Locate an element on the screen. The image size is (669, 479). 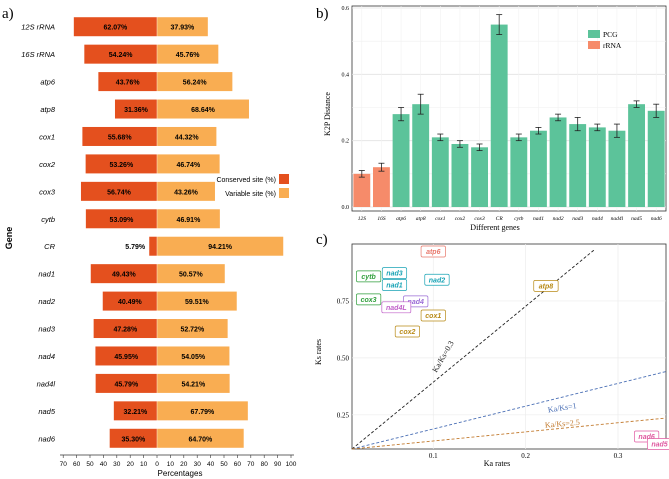
x-tick-label: CR is located at coordinates (500, 219).